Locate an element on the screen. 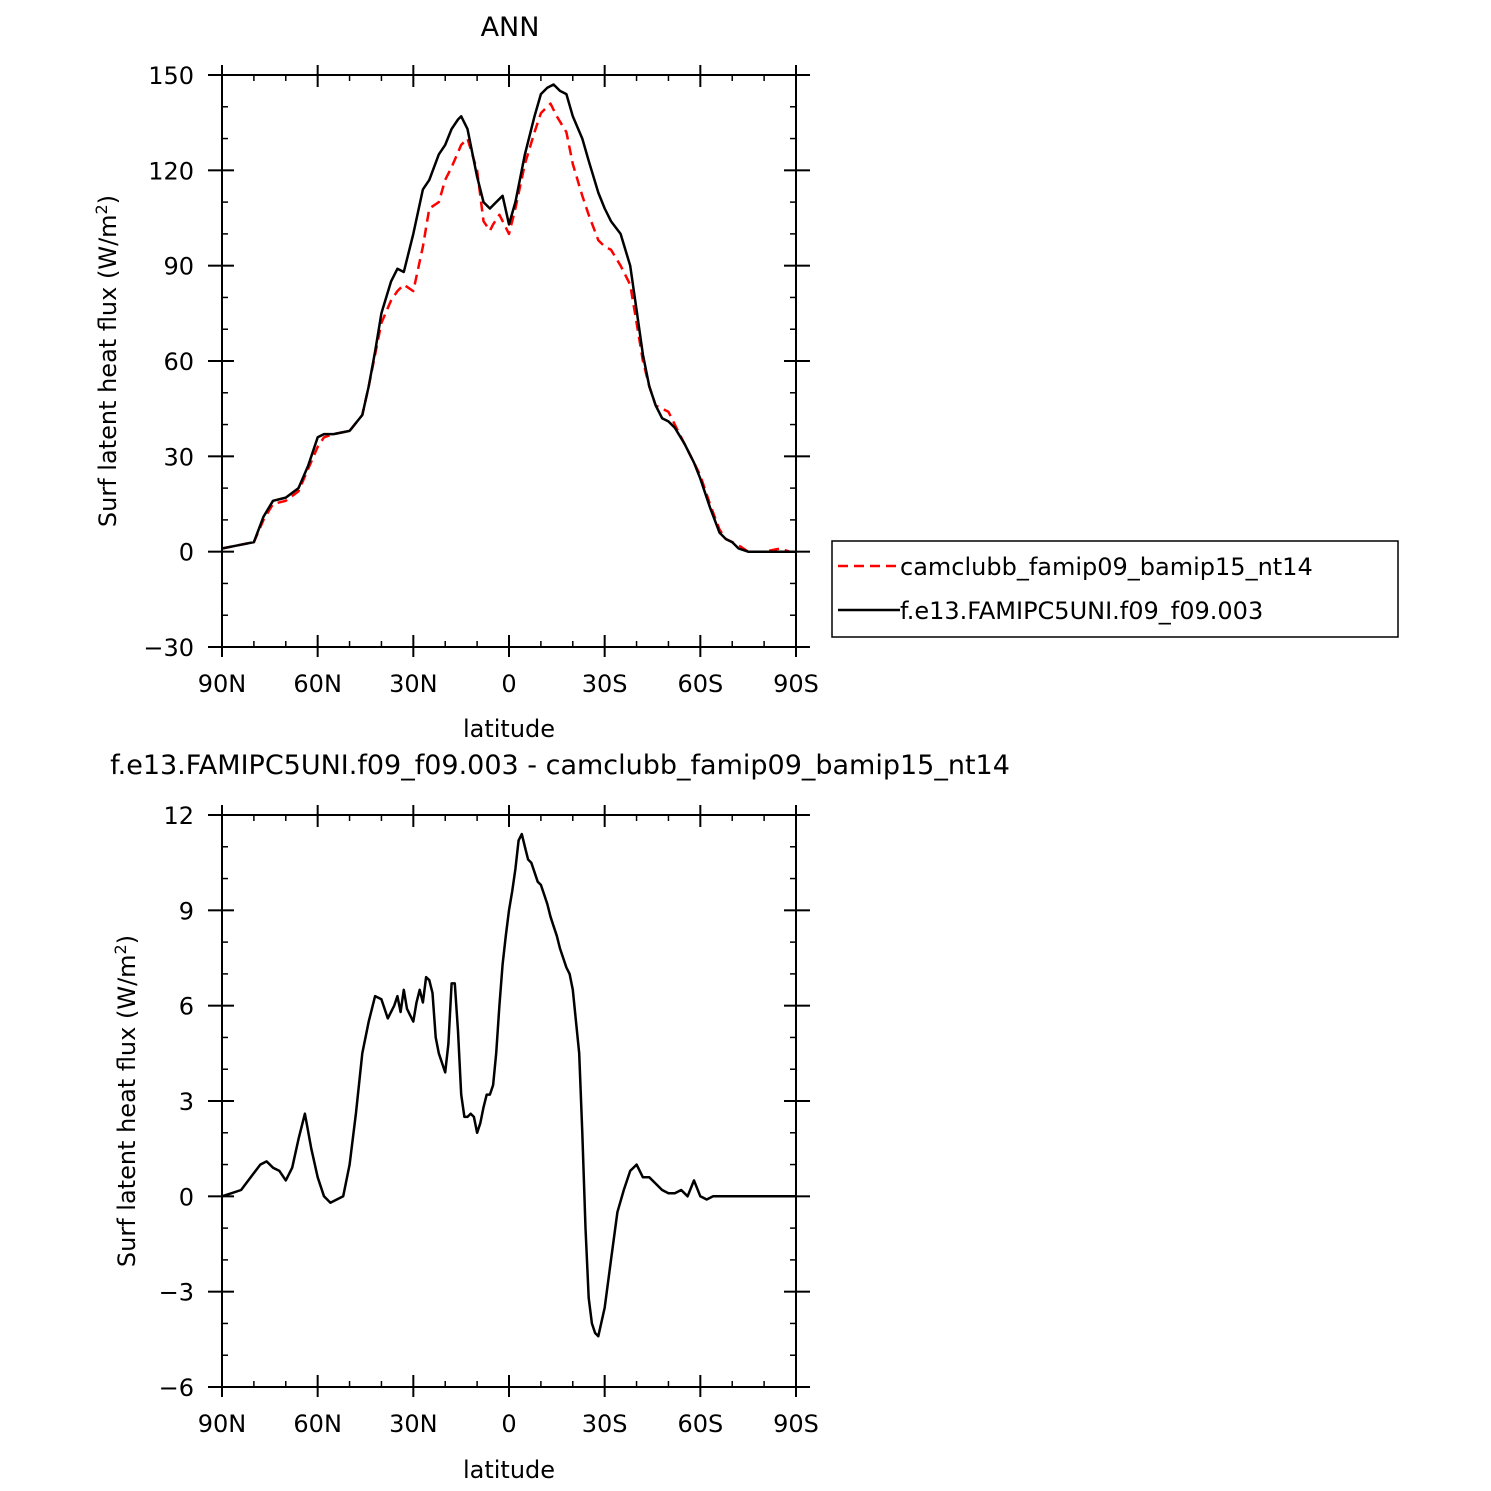  y-tick-label: 30 is located at coordinates (178, 457).